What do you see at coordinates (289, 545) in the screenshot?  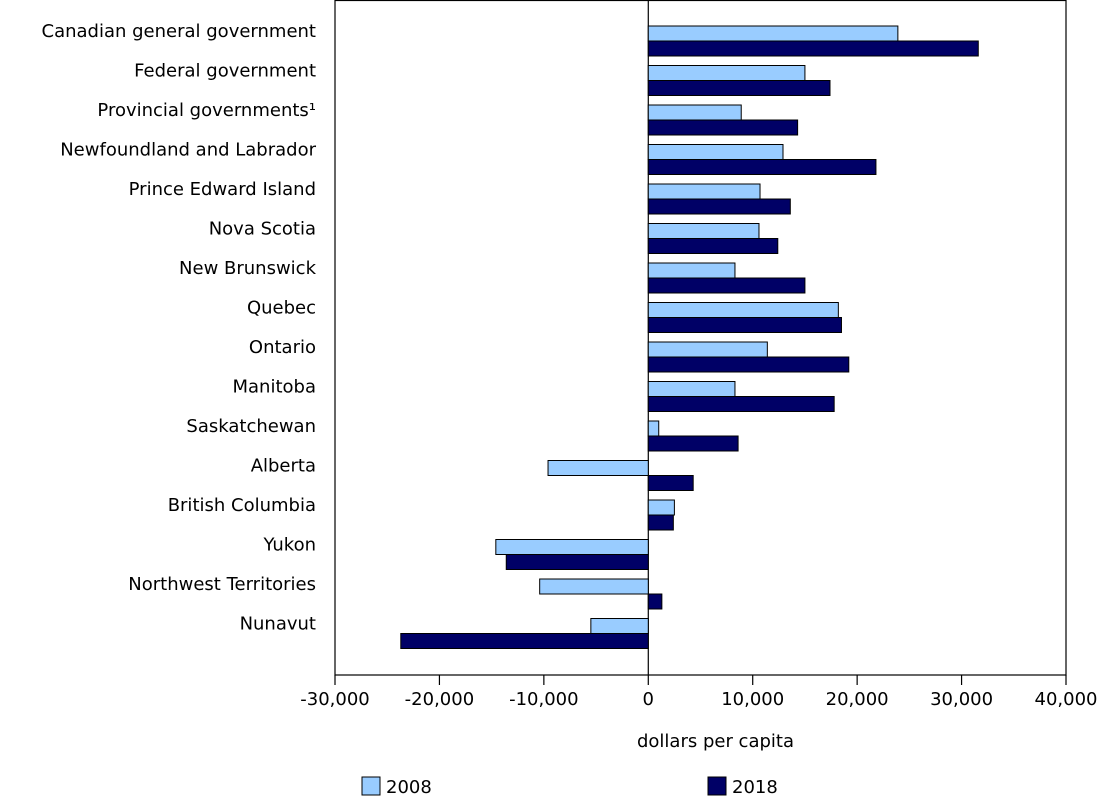 I see `category-label: Yukon` at bounding box center [289, 545].